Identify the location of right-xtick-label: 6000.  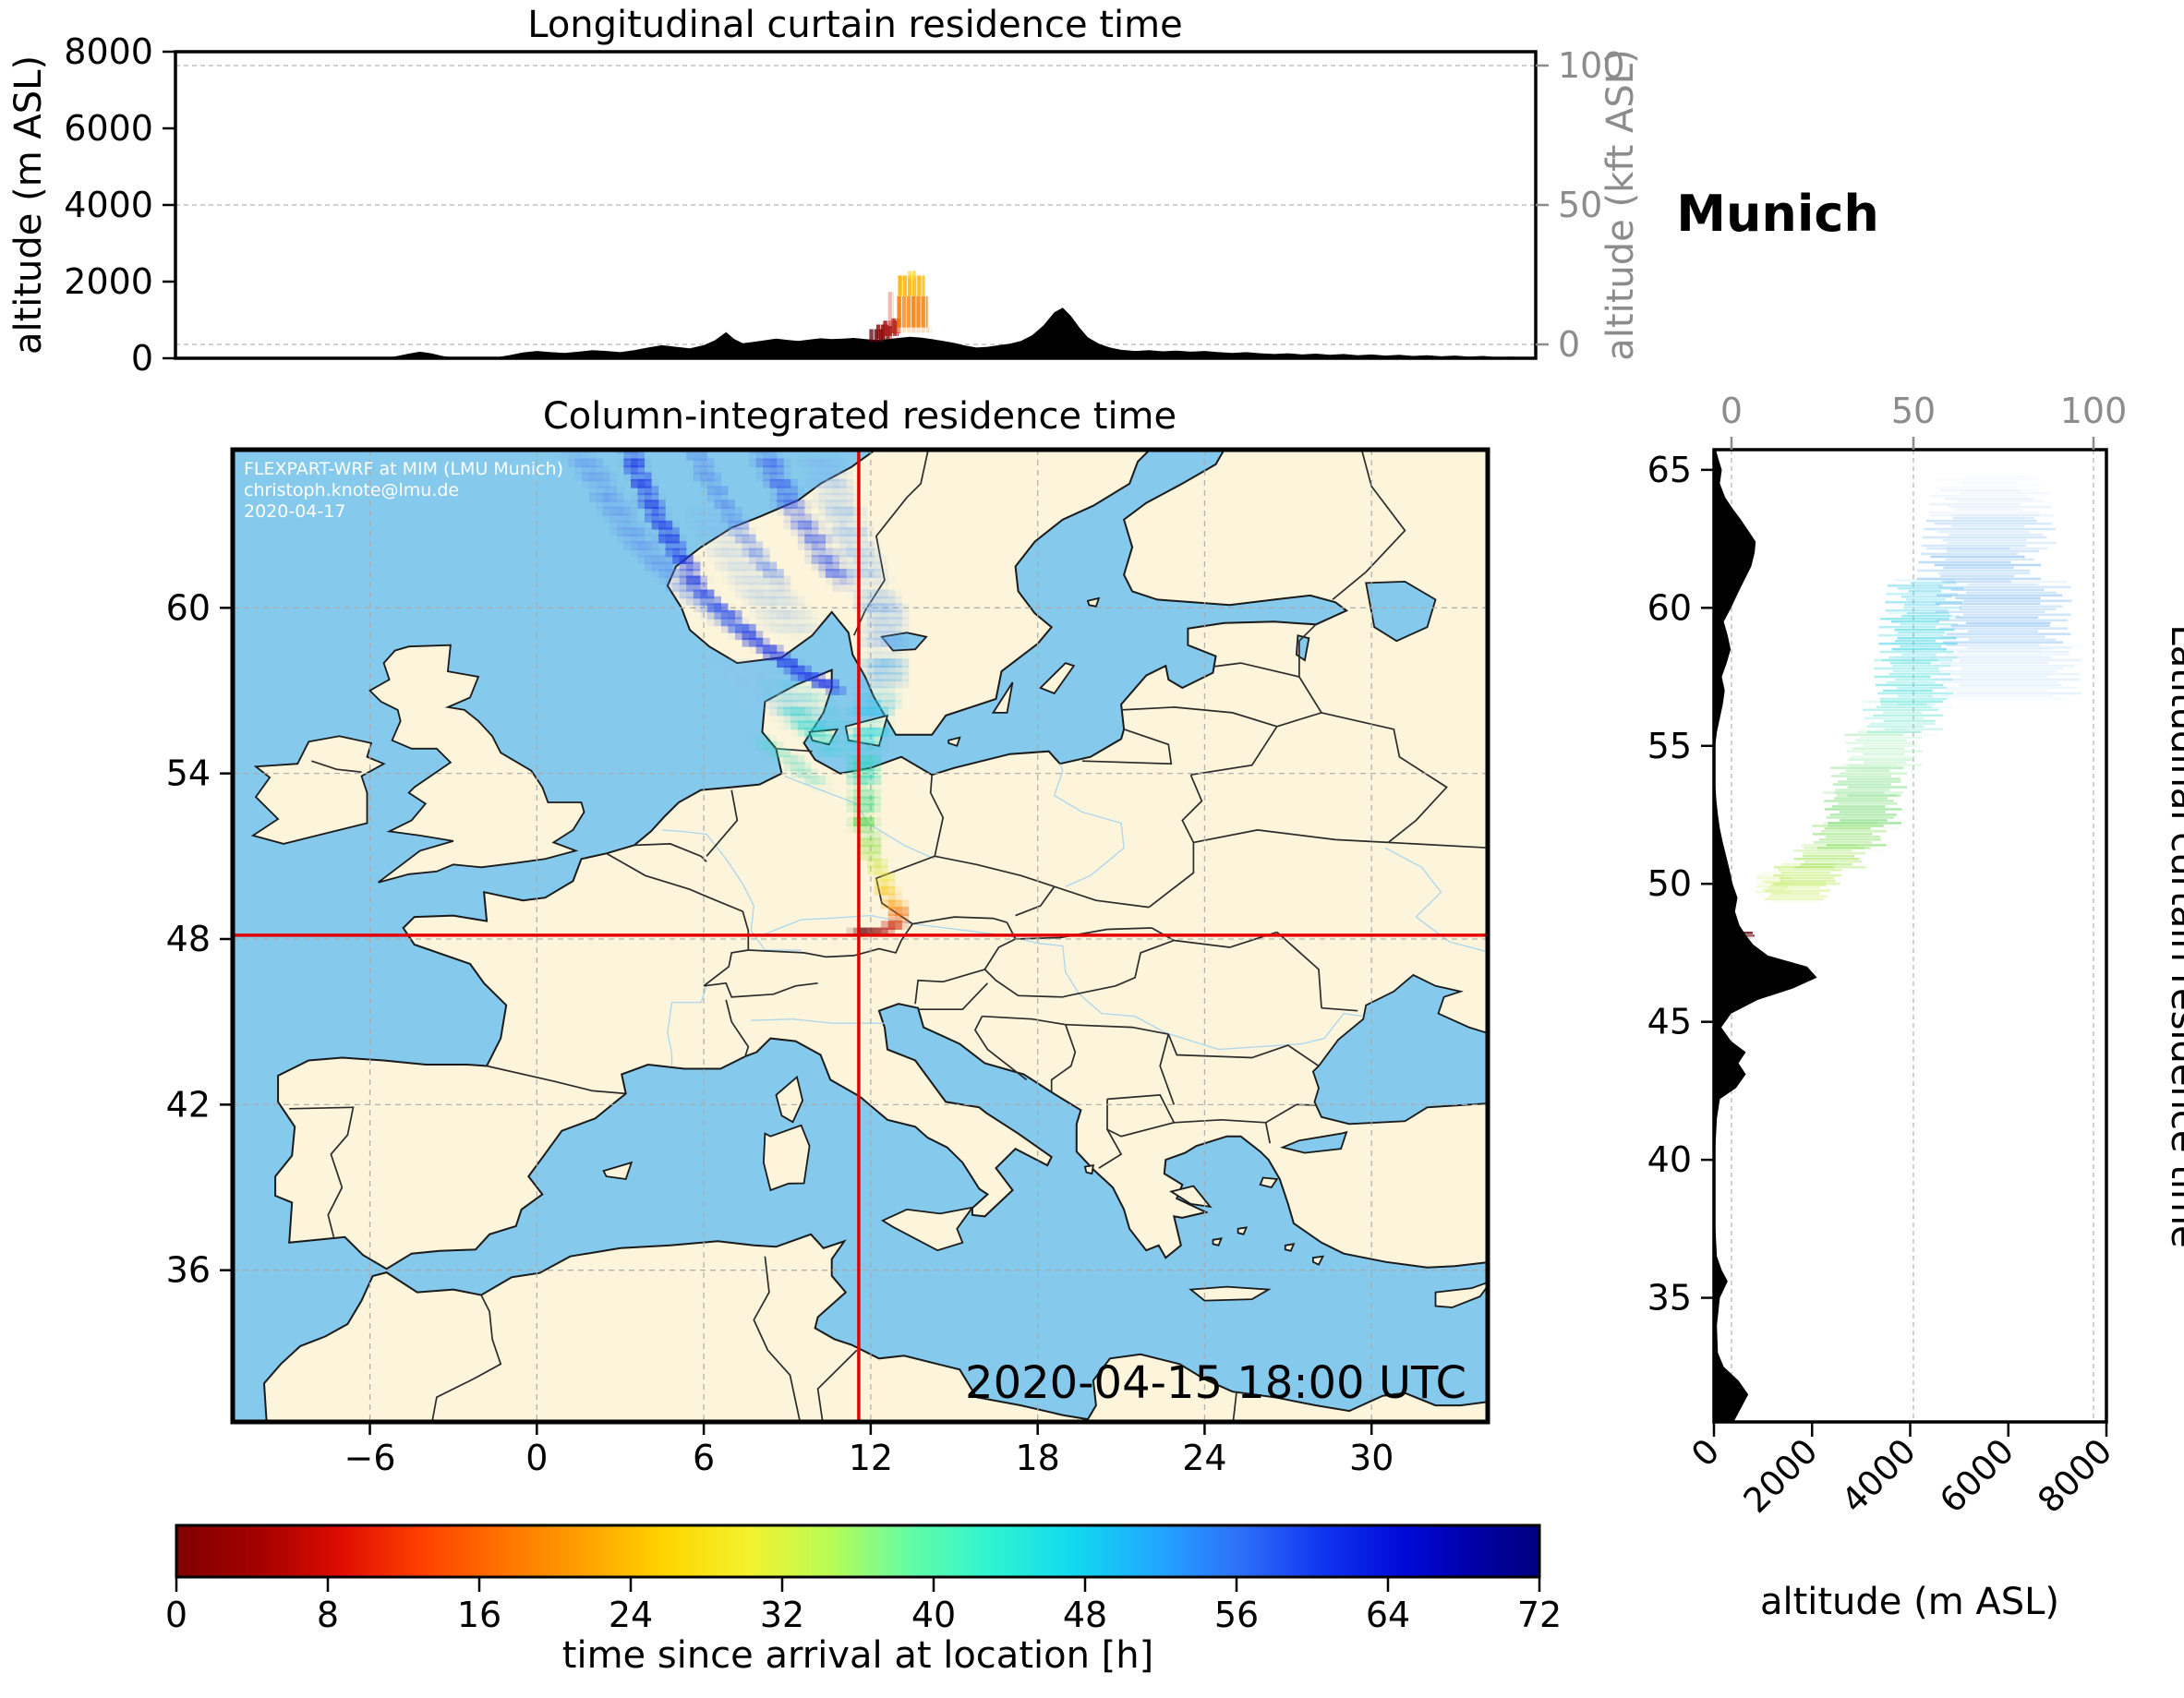
(1976, 1476).